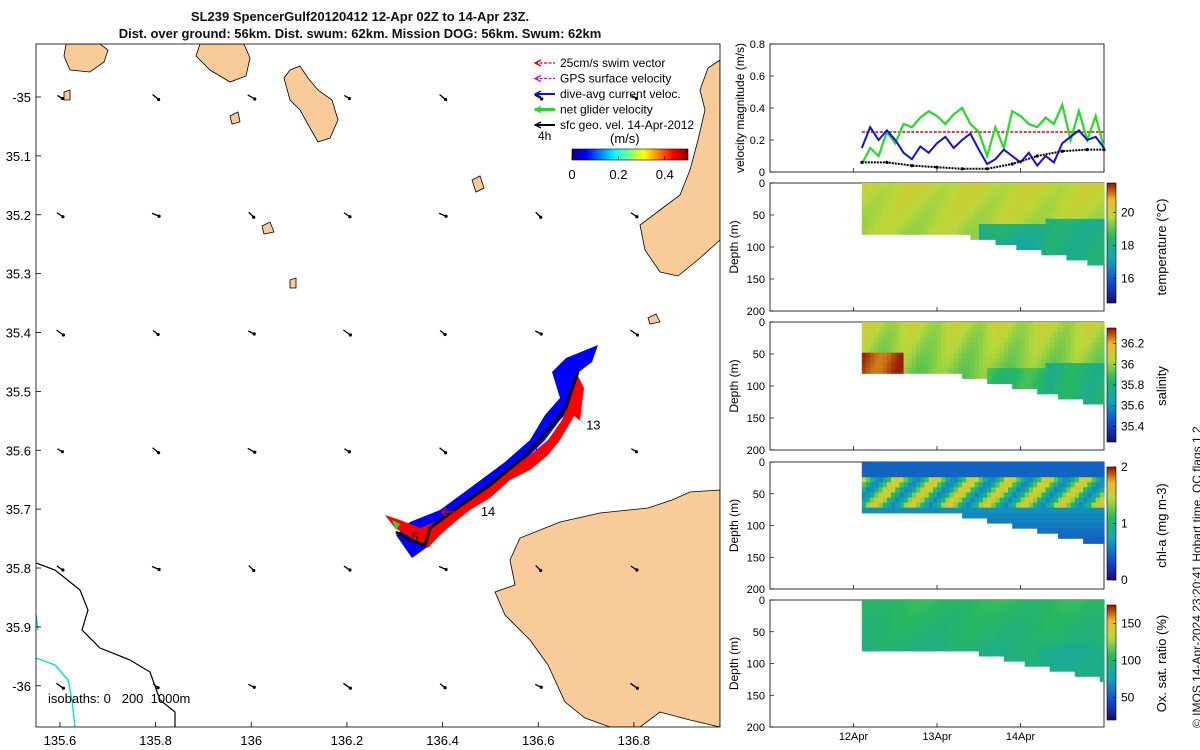 Image resolution: width=1200 pixels, height=750 pixels. Describe the element at coordinates (630, 154) in the screenshot. I see `map-colorbar` at that location.